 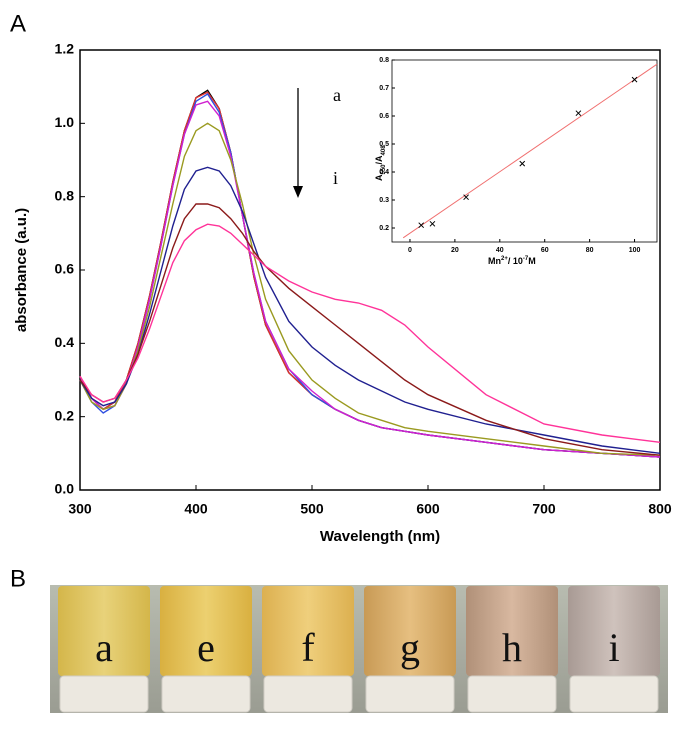 I want to click on inset-x-label: Mn2+/ 10-7M, so click(x=512, y=261).